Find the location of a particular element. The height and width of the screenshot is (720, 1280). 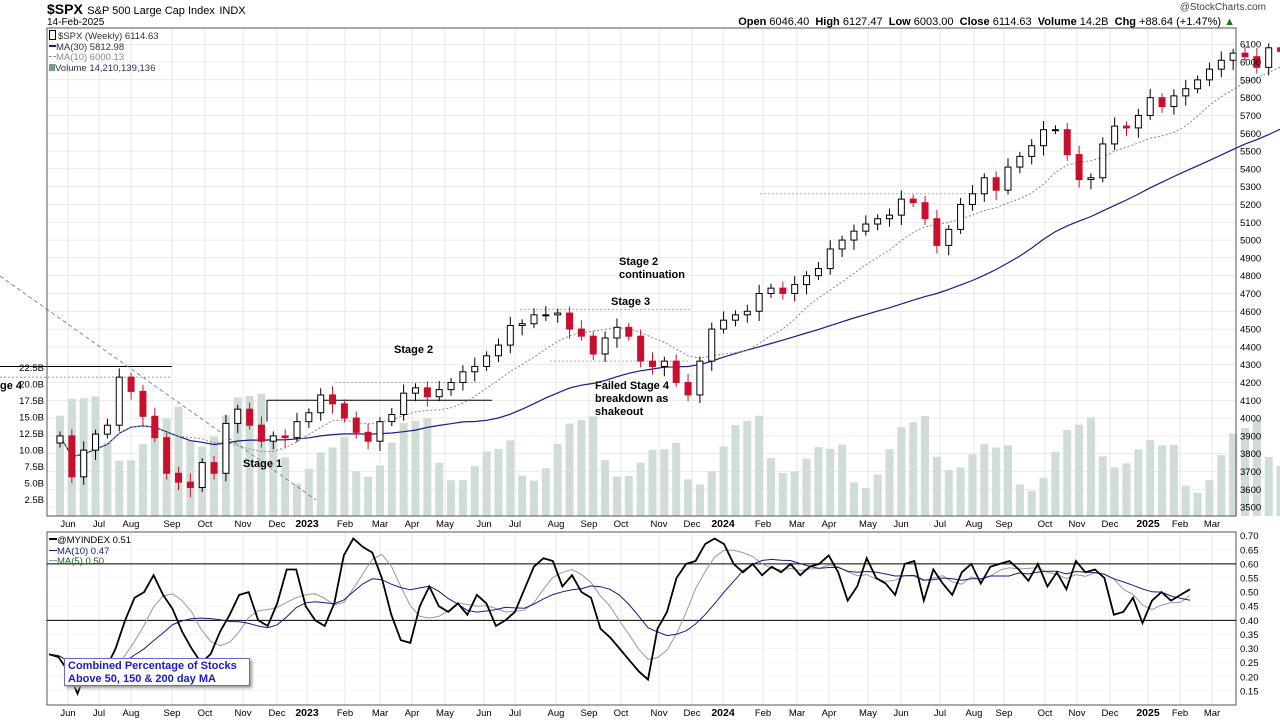

legend-ma10: MA(10) 6000.13 is located at coordinates (104, 58).